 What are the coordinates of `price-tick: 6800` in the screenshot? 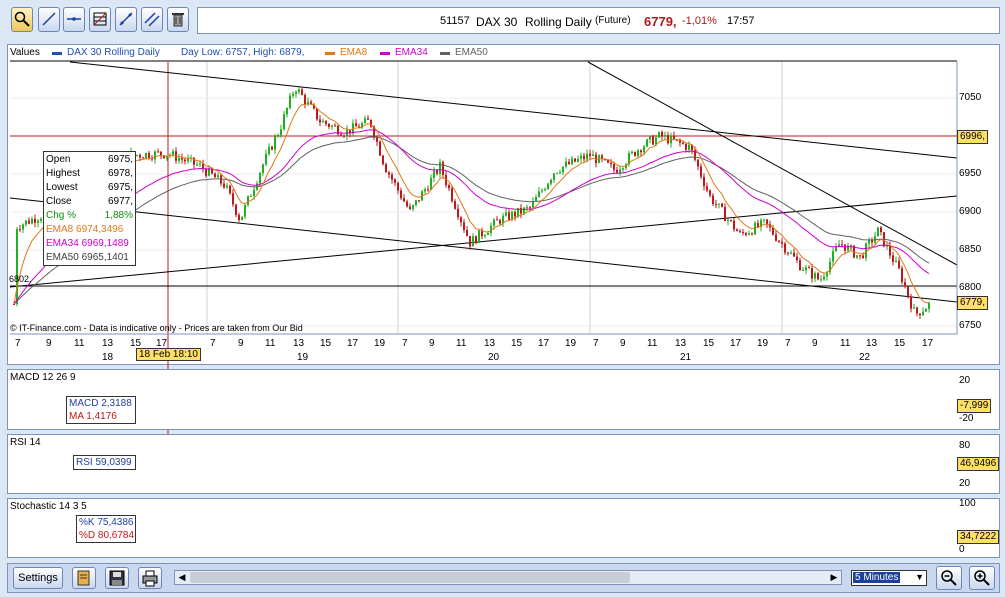 It's located at (970, 287).